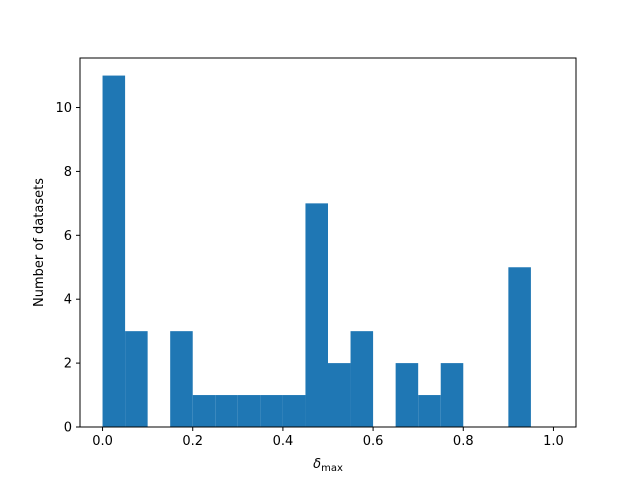 The height and width of the screenshot is (480, 640). Describe the element at coordinates (68, 172) in the screenshot. I see `y-tick-label: 8` at that location.